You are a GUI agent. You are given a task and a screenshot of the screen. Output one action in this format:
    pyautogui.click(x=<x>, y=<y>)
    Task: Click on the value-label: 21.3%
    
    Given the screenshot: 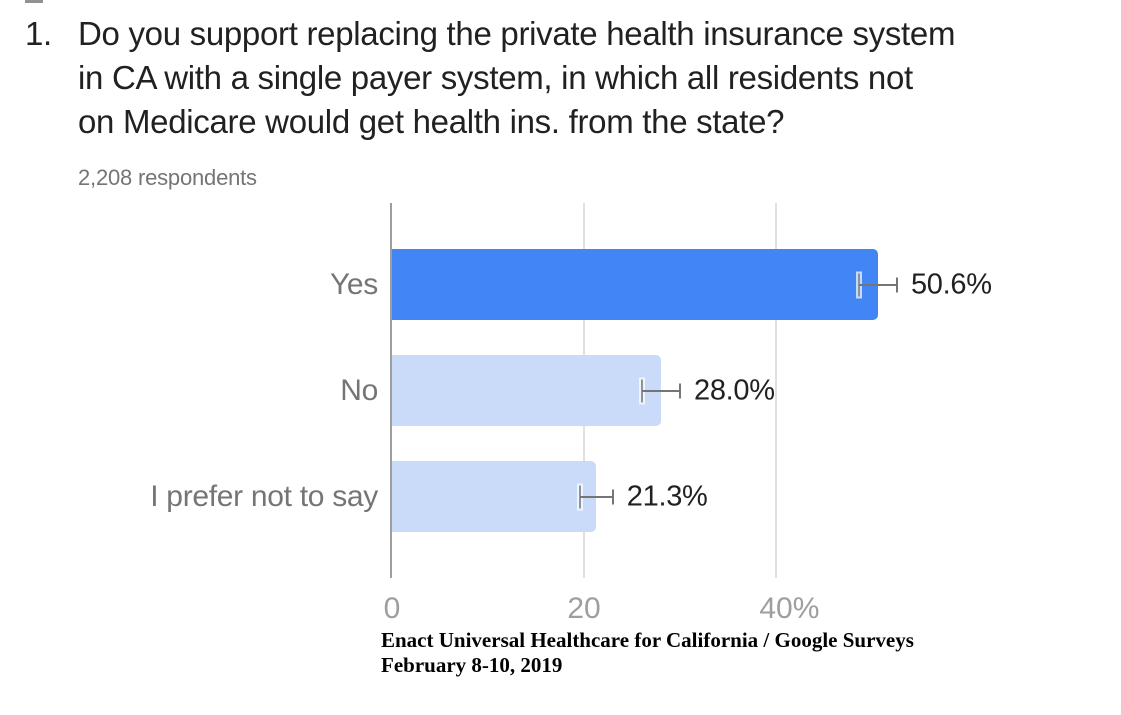 What is the action you would take?
    pyautogui.click(x=667, y=496)
    